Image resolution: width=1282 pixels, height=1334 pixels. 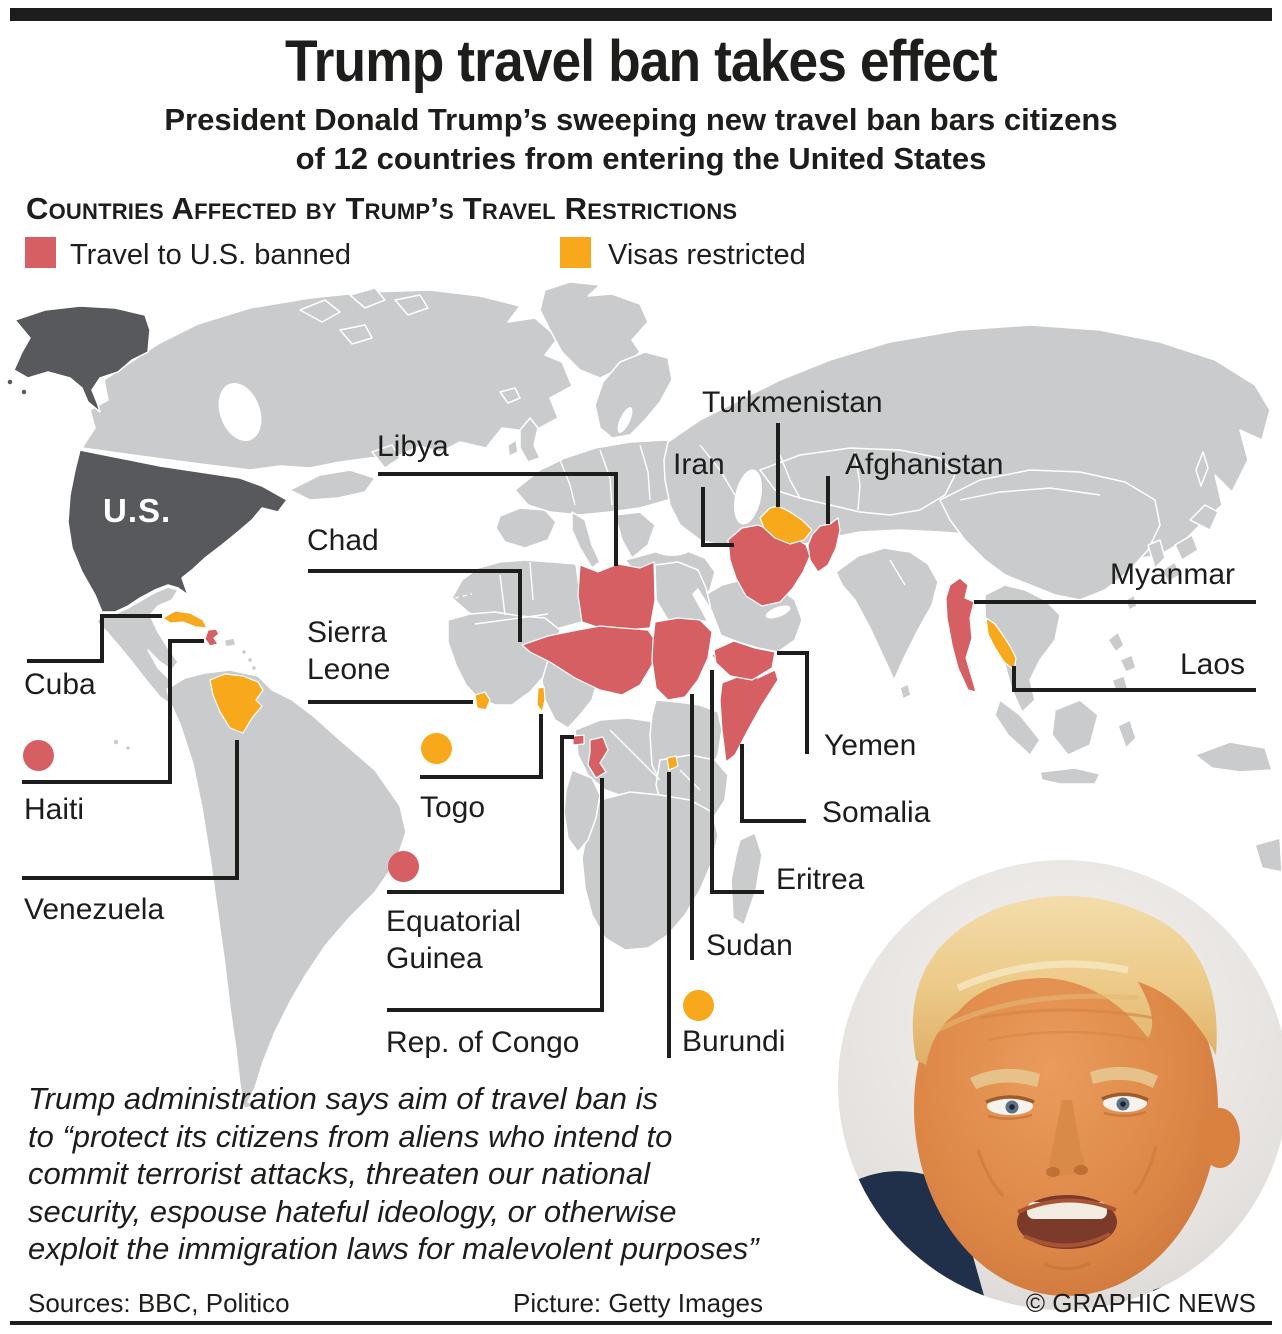 I want to click on hair, so click(x=1064, y=980).